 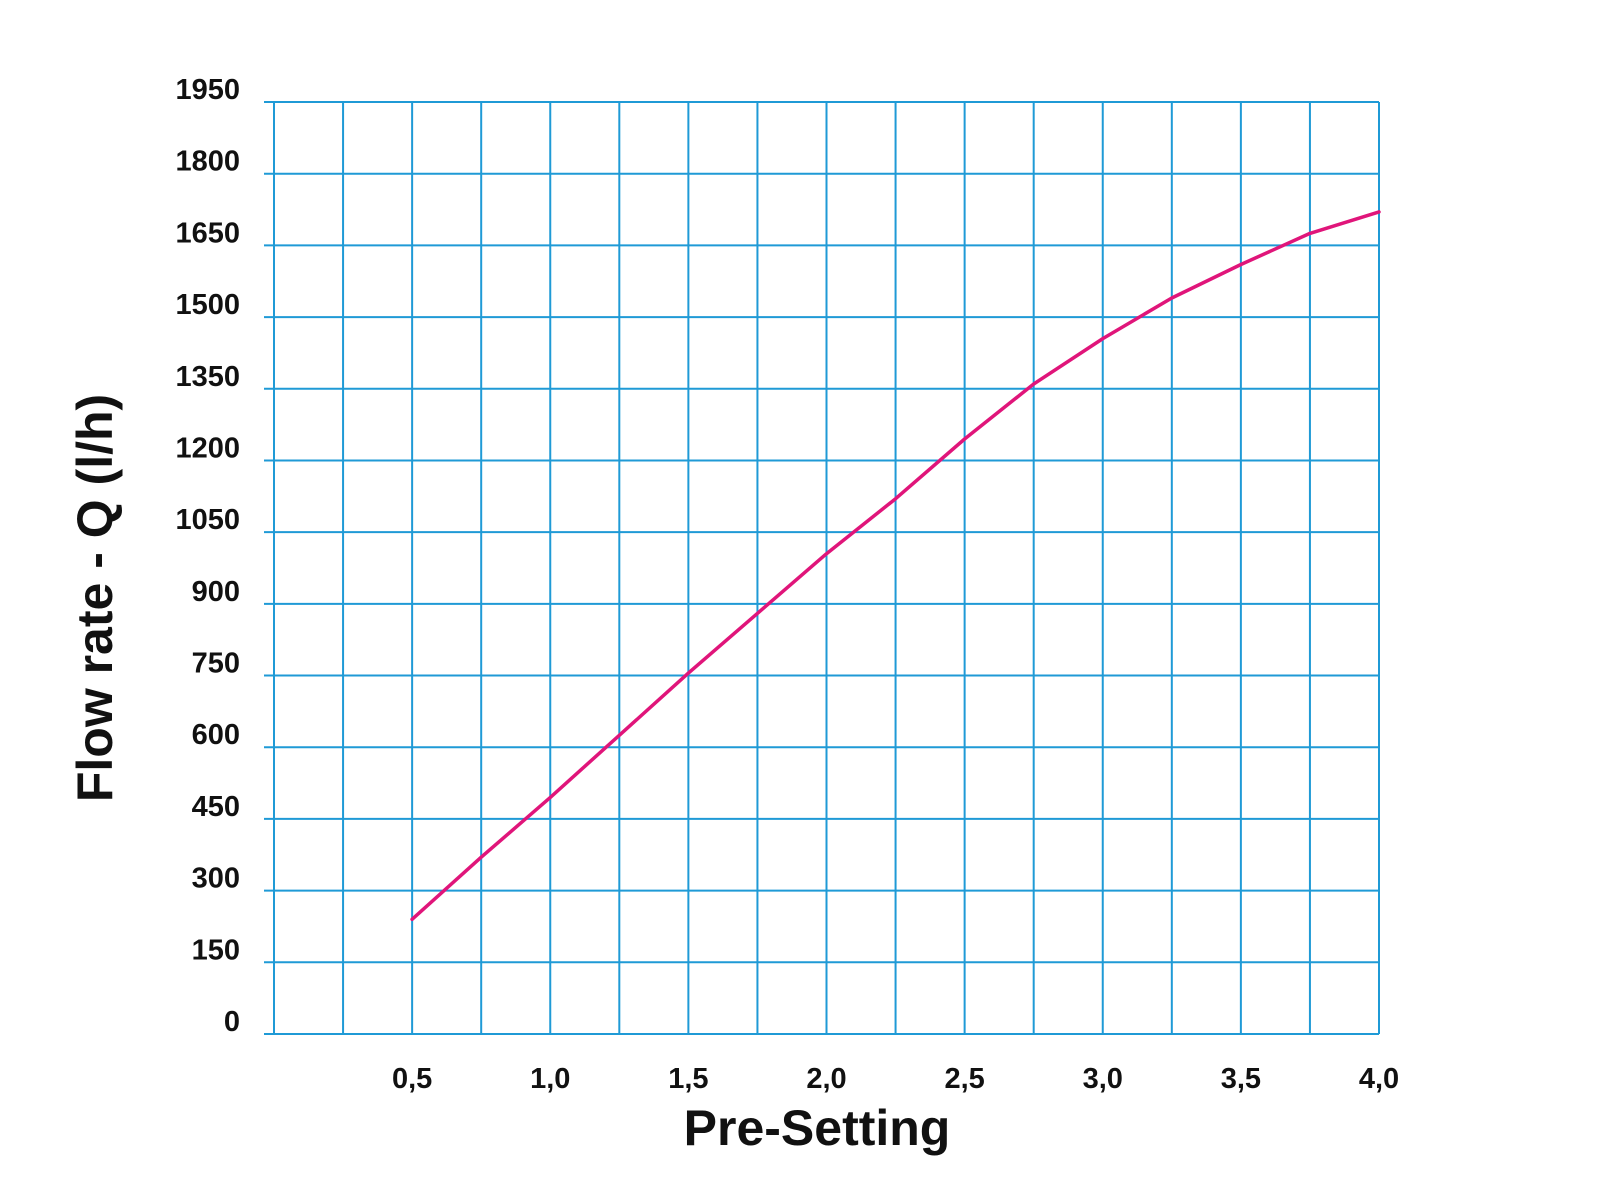 I want to click on x-tick-label: 1,5, so click(x=688, y=1079).